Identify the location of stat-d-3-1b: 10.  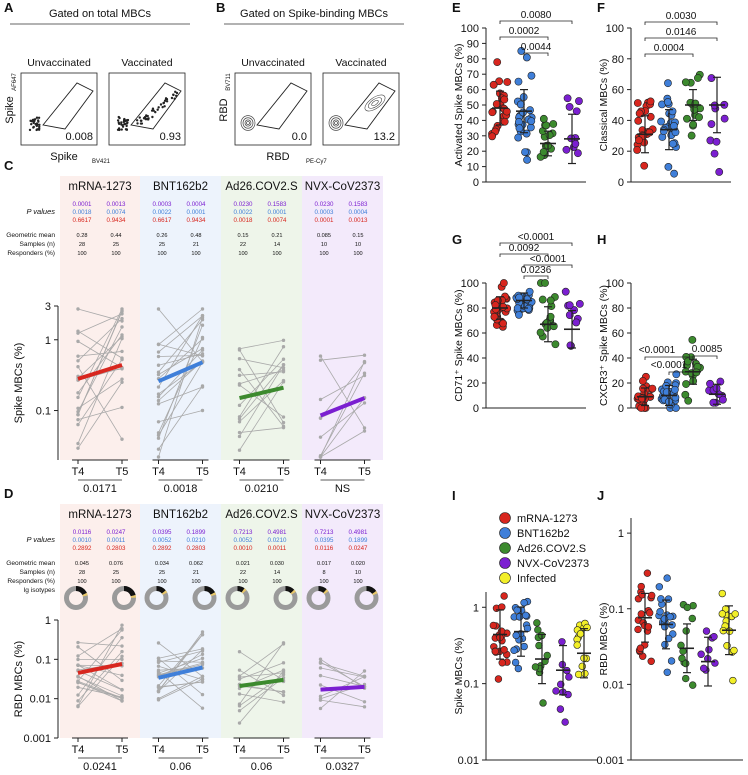
(358, 573).